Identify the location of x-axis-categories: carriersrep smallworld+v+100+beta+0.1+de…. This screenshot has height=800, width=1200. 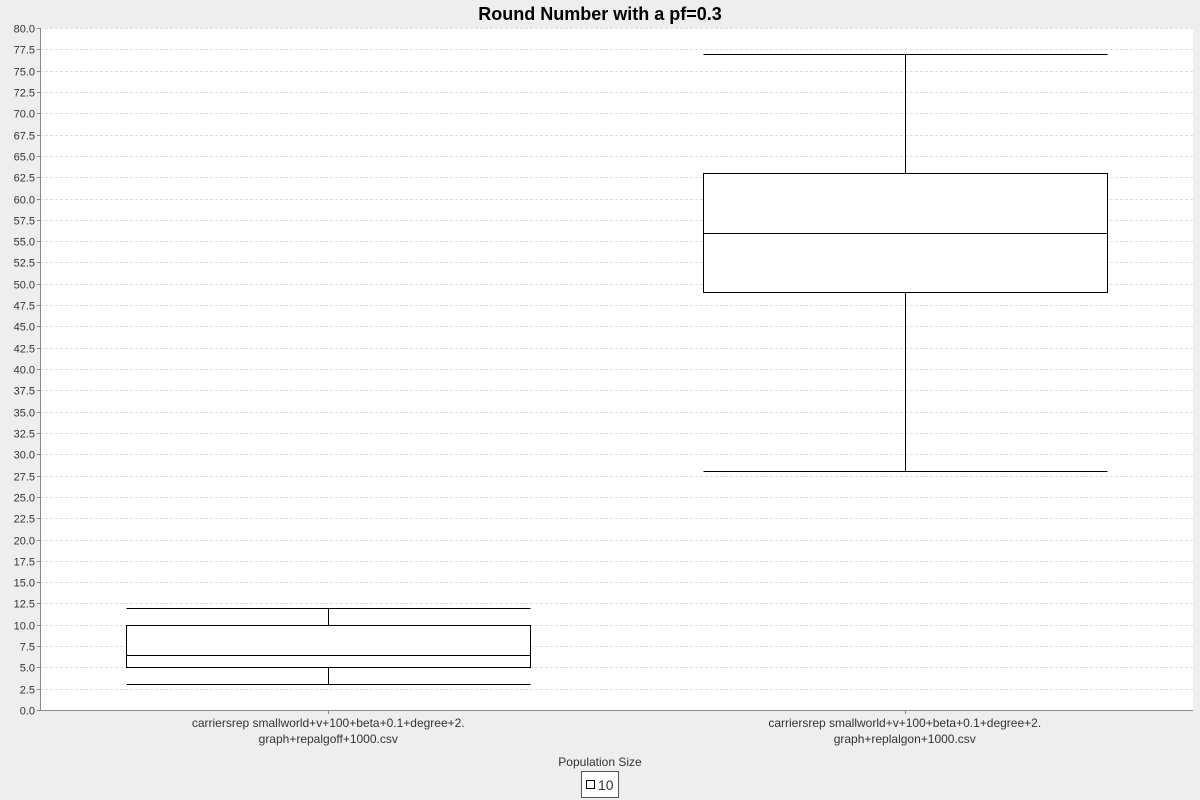
(616, 728).